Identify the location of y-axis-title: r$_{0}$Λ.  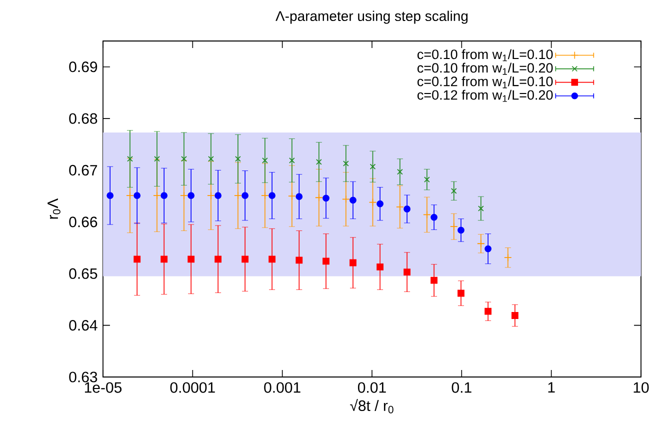
(54, 208).